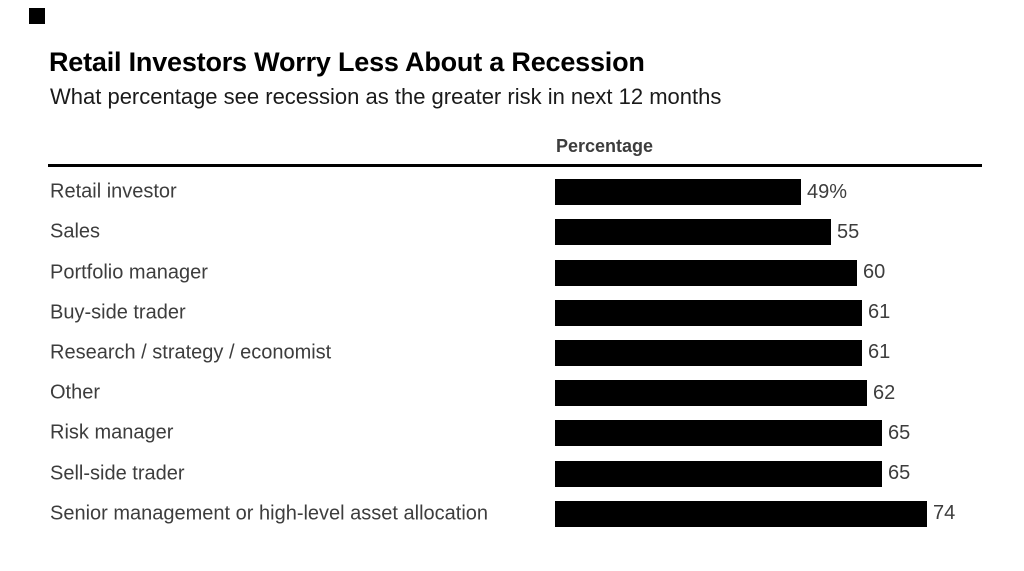 The image size is (1024, 571). Describe the element at coordinates (874, 272) in the screenshot. I see `bar-value-label: 60` at that location.